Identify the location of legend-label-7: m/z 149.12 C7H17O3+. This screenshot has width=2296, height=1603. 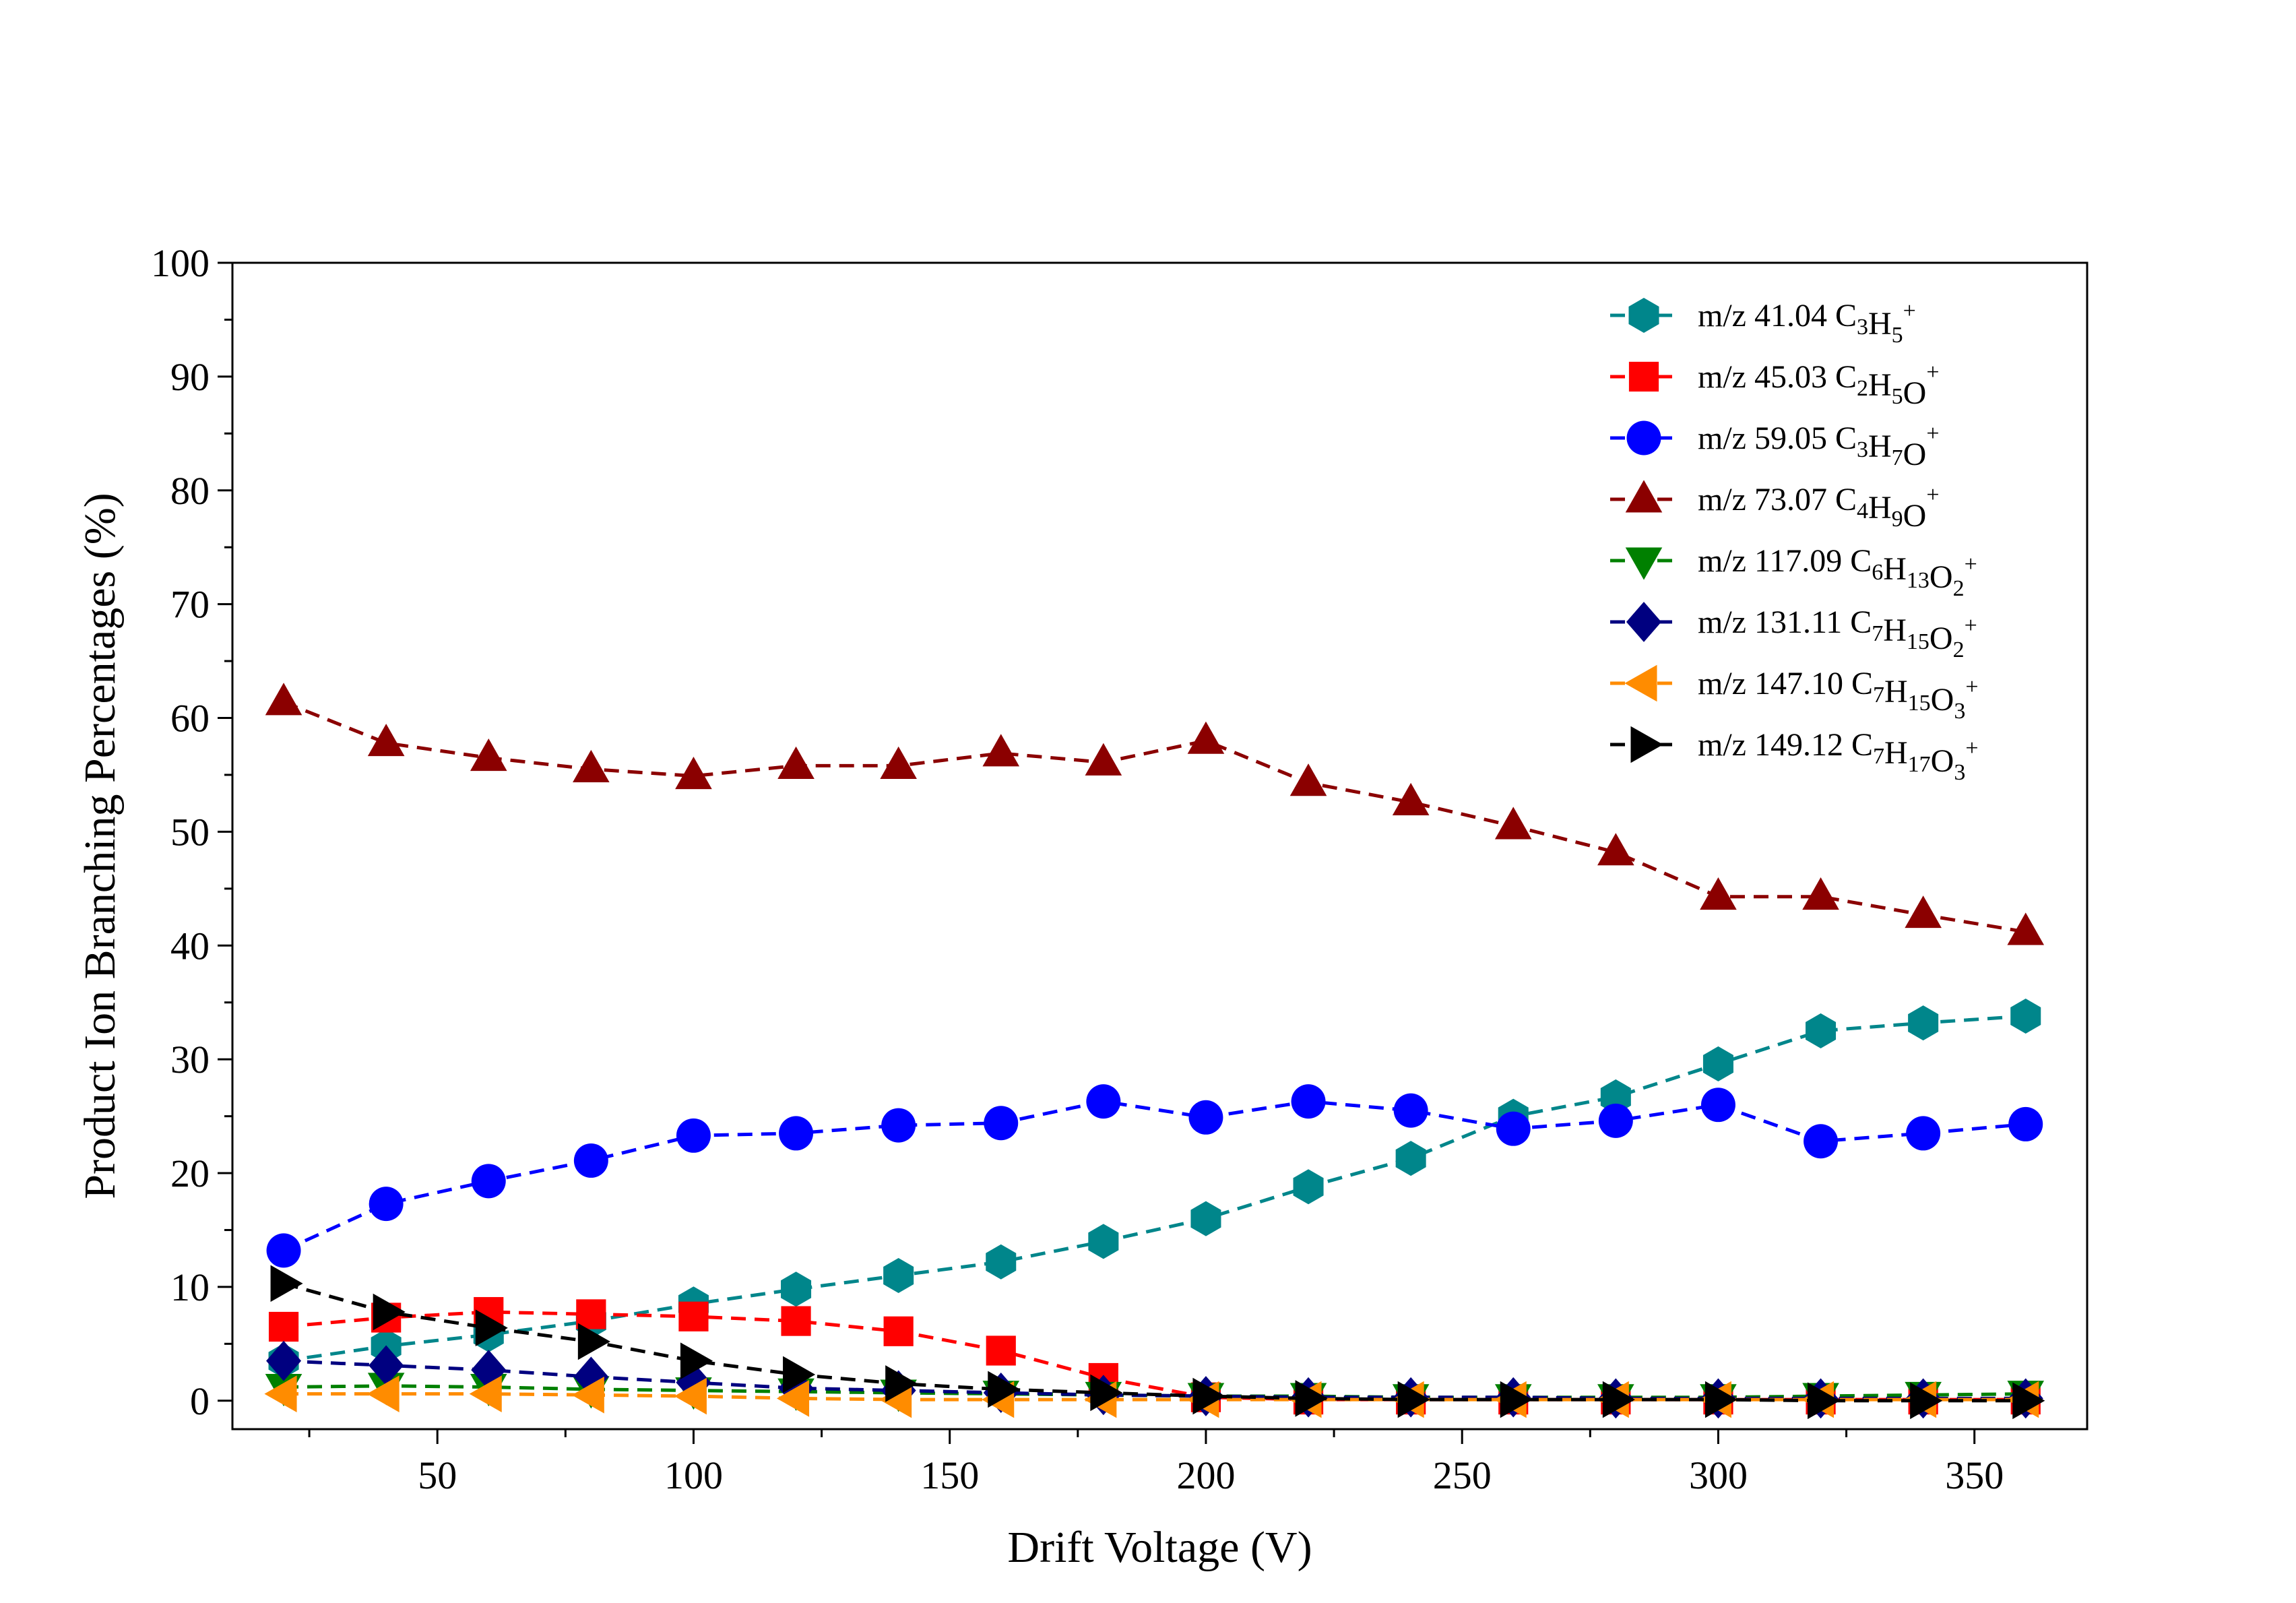
(1838, 756).